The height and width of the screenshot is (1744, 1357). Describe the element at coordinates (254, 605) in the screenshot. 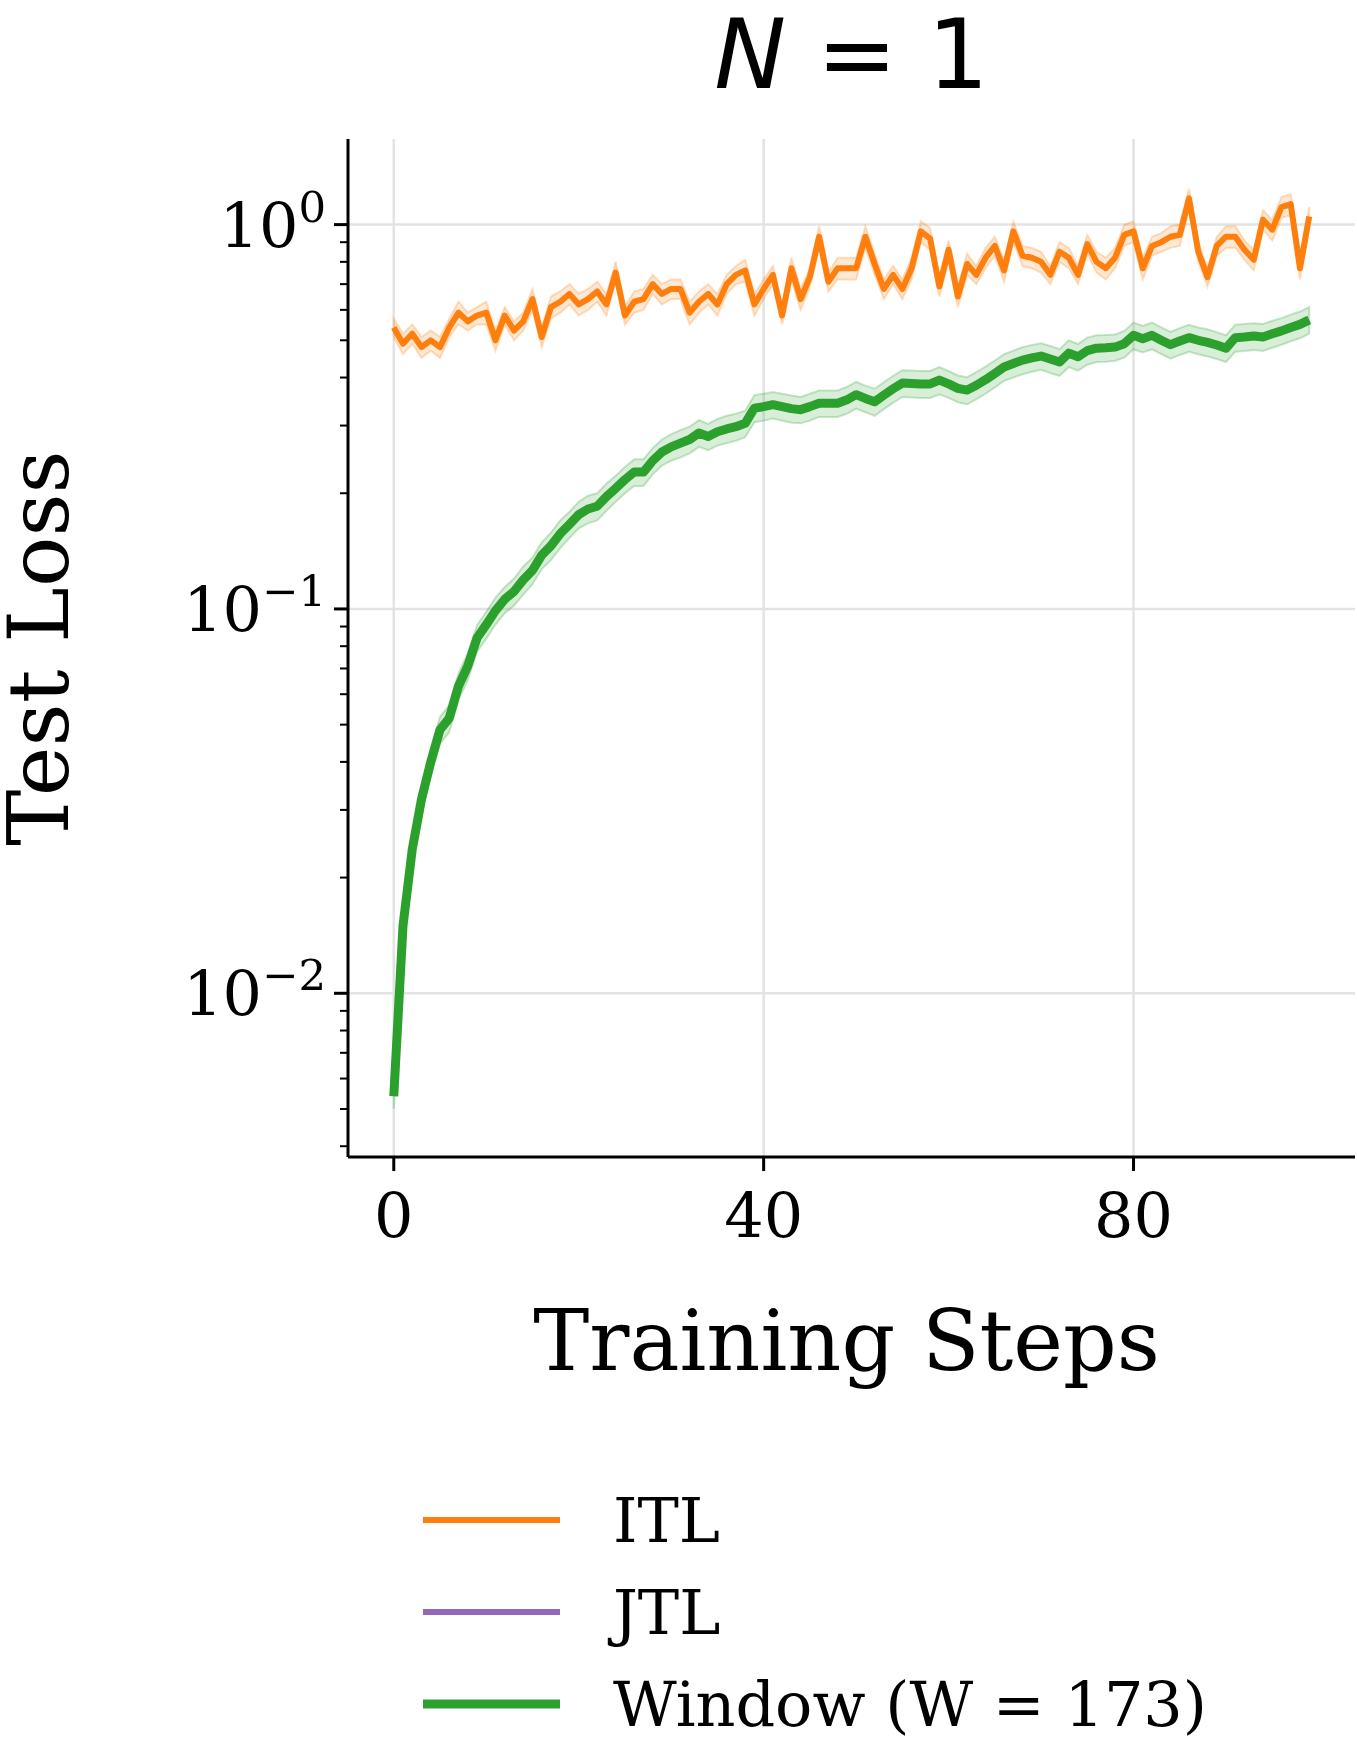

I see `y-tick-label: 10$^{−1}$` at that location.